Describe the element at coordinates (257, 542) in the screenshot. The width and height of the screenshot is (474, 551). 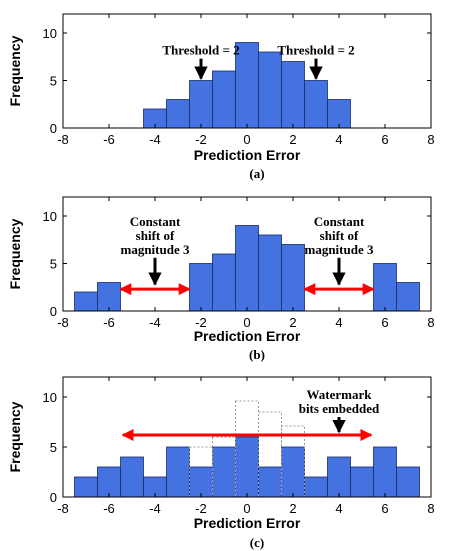
I see `panel-caption: (c)` at that location.